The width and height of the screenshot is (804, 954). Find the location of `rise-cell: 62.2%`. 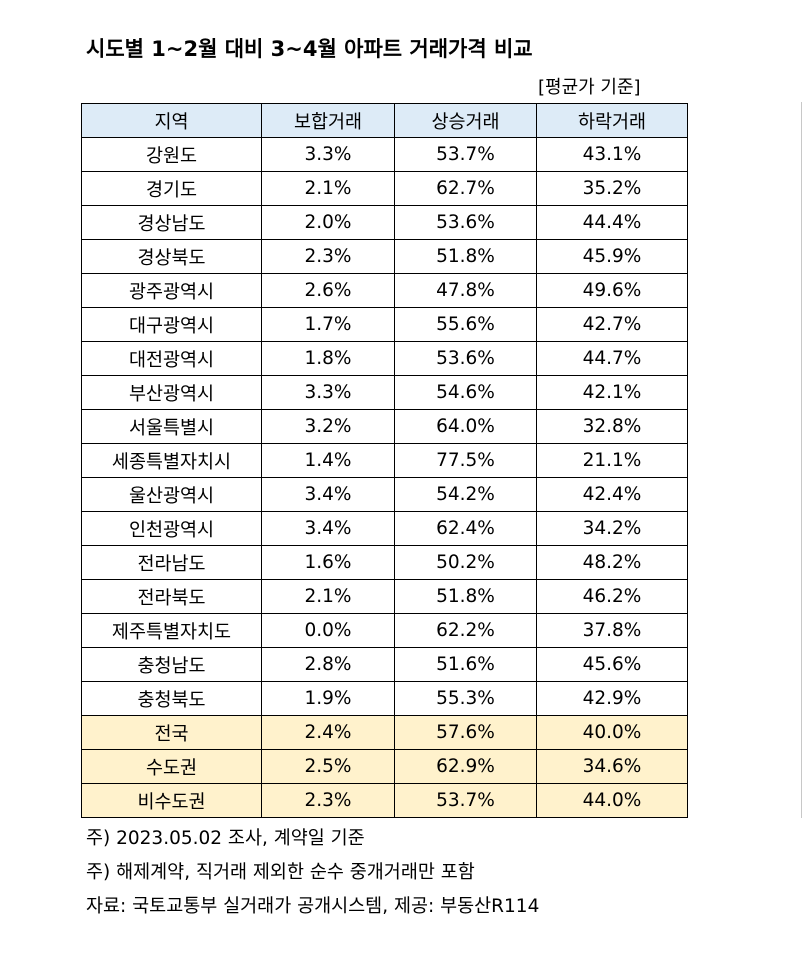

rise-cell: 62.2% is located at coordinates (465, 630).